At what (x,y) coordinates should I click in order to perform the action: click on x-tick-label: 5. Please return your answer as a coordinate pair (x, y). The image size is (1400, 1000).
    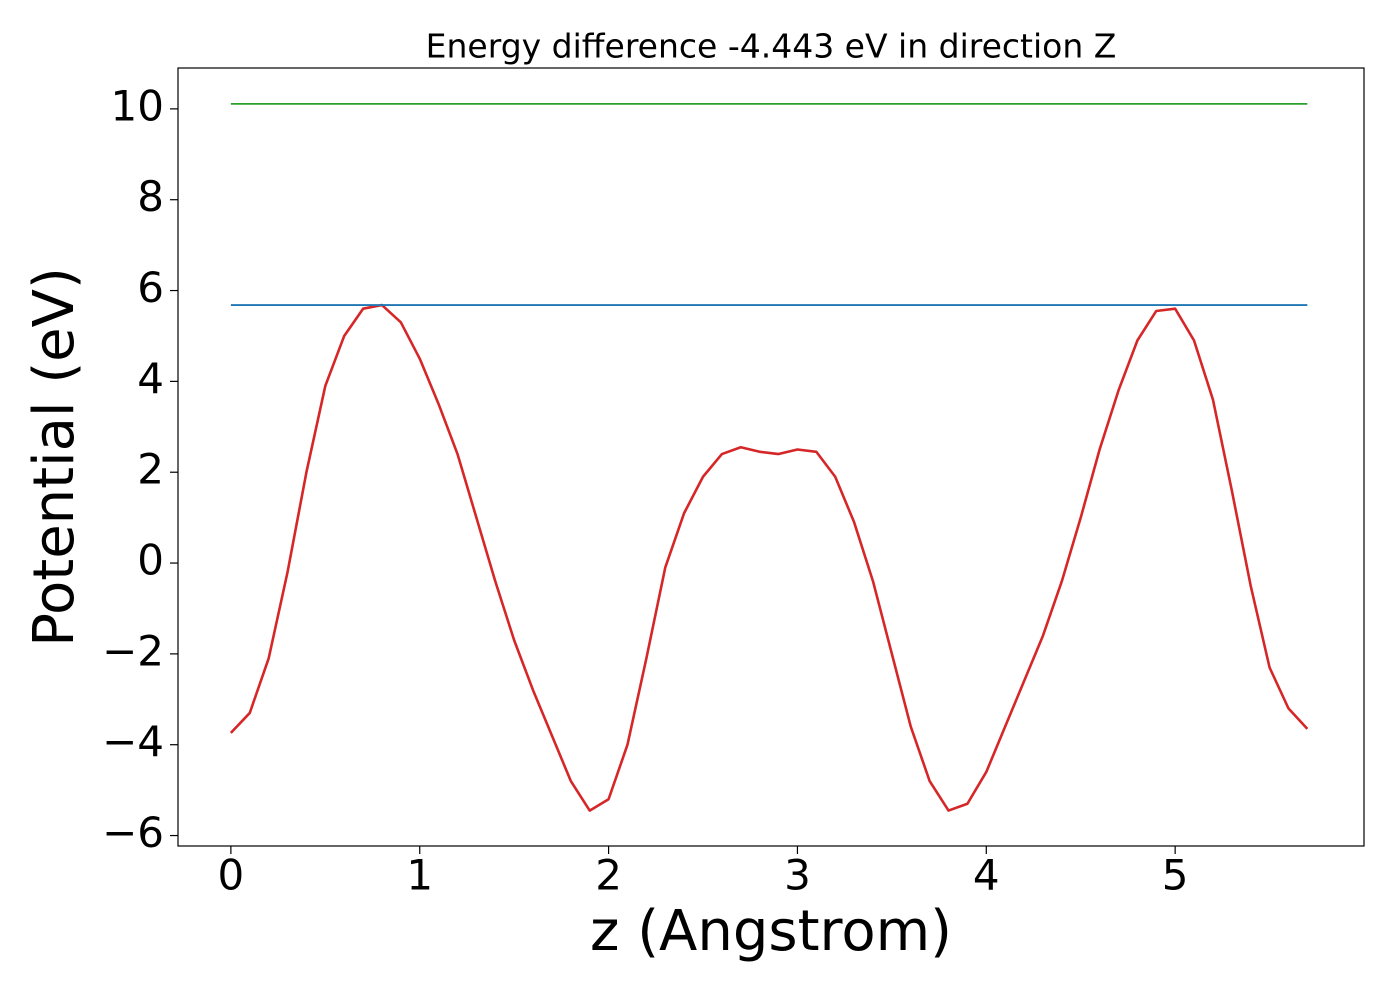
    Looking at the image, I should click on (1175, 875).